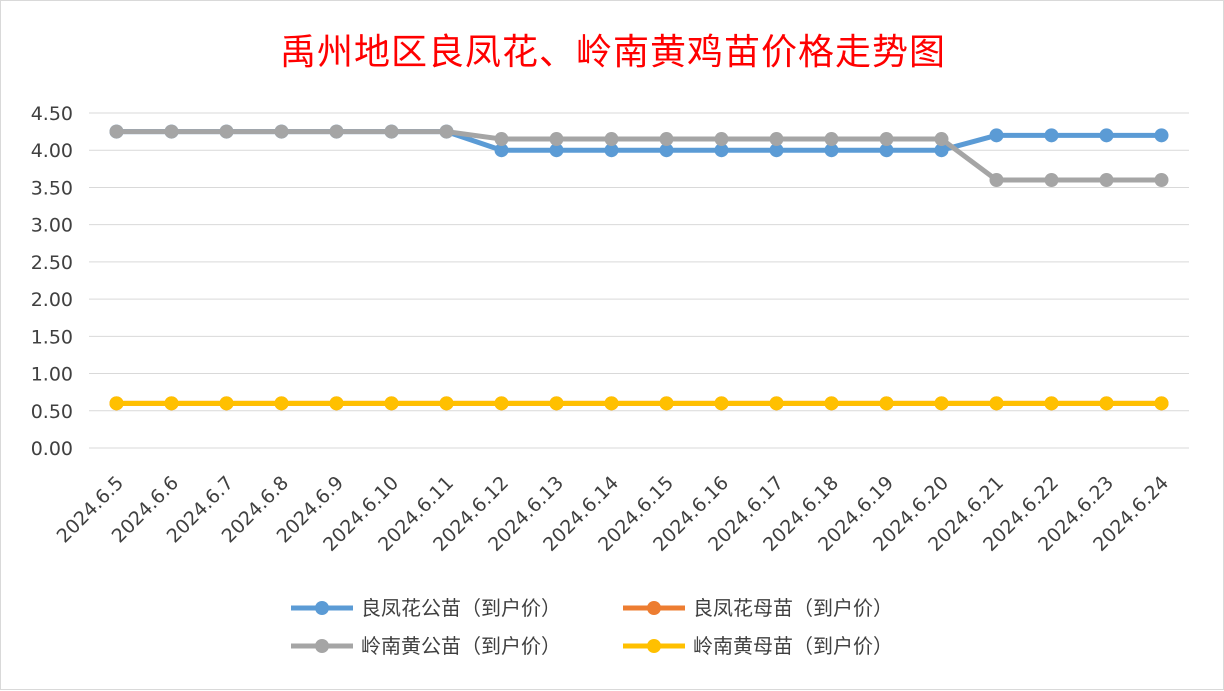  Describe the element at coordinates (52, 337) in the screenshot. I see `y-tick-label: 1.50` at that location.